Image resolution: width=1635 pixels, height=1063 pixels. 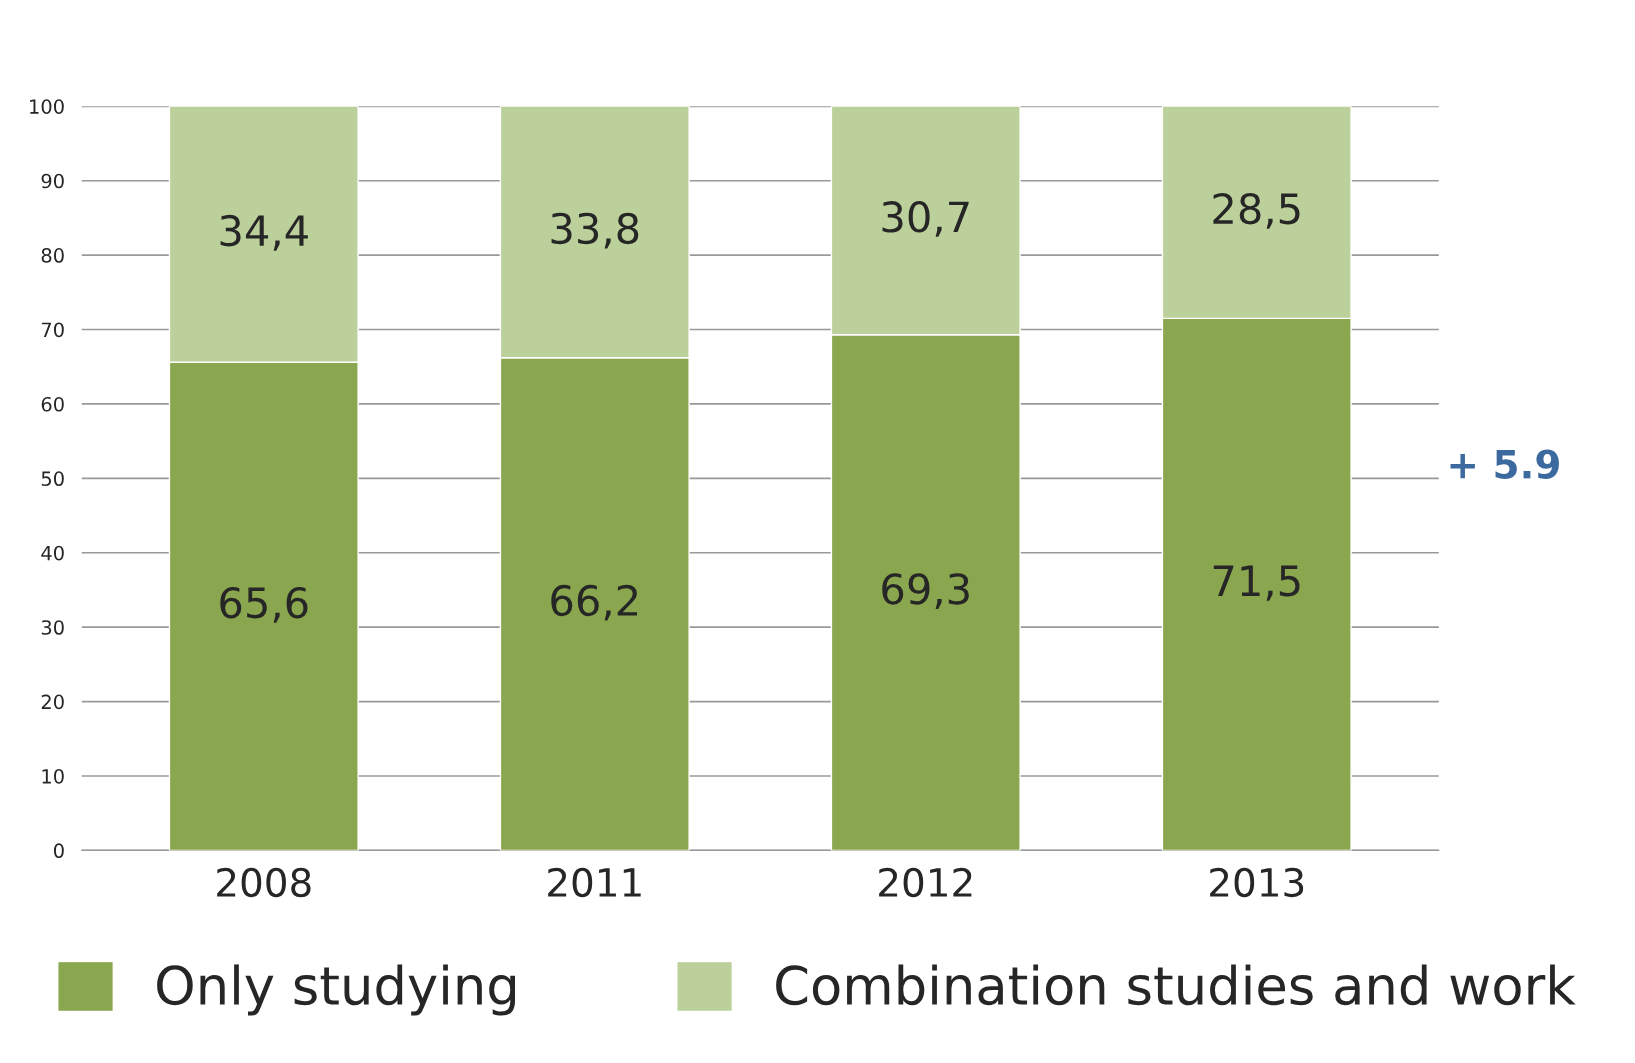 I want to click on legend-label: Only studying, so click(x=336, y=990).